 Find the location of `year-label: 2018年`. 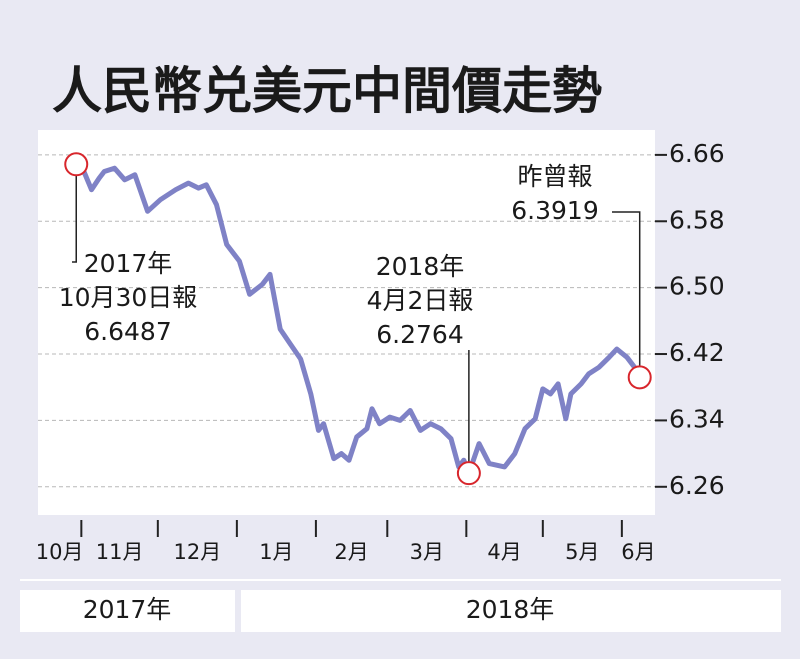

year-label: 2018年 is located at coordinates (510, 609).